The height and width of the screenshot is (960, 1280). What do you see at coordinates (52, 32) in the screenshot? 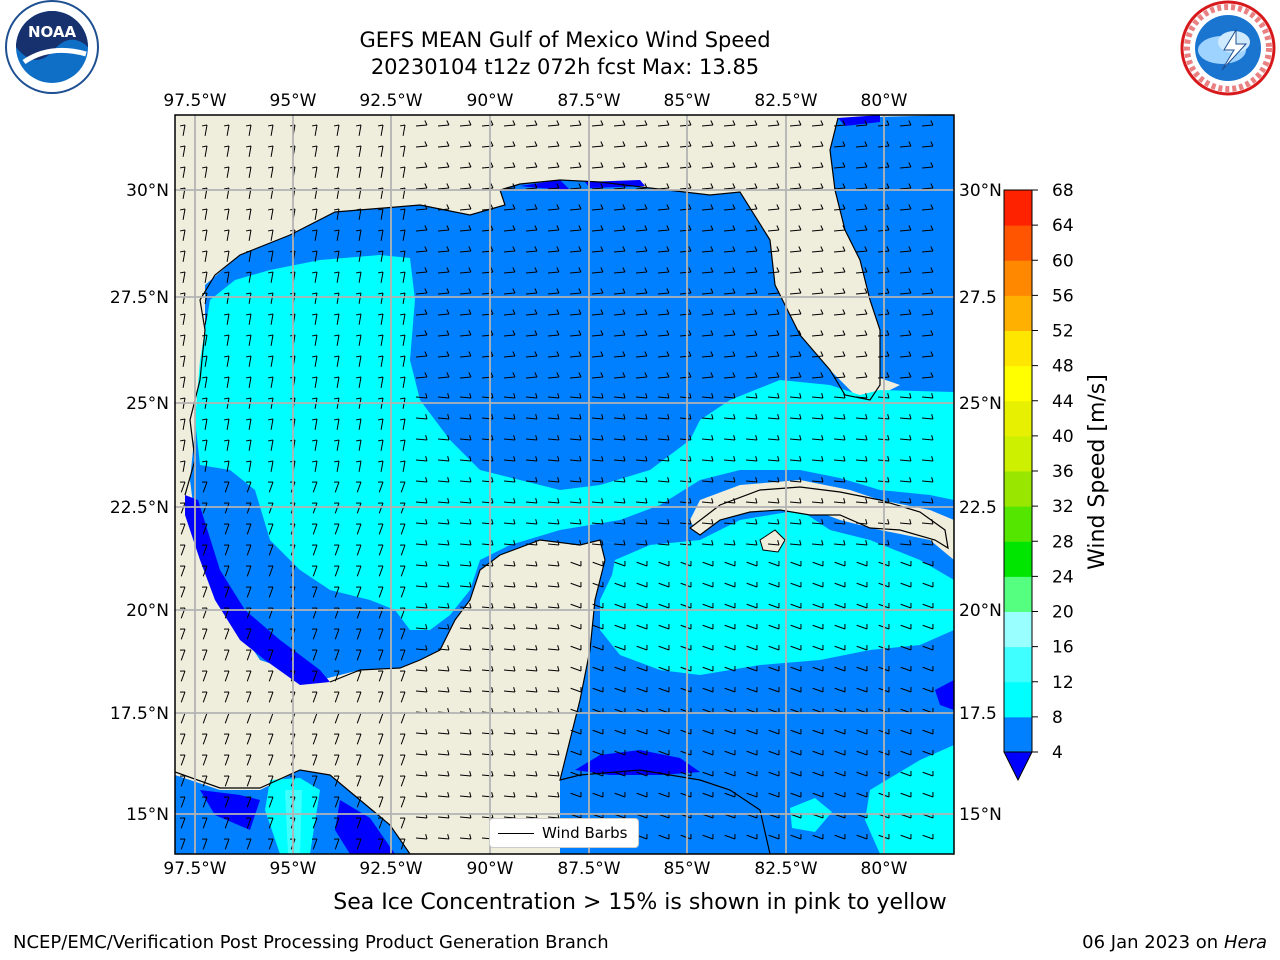
I see `noaa-logo-text: NOAA` at bounding box center [52, 32].